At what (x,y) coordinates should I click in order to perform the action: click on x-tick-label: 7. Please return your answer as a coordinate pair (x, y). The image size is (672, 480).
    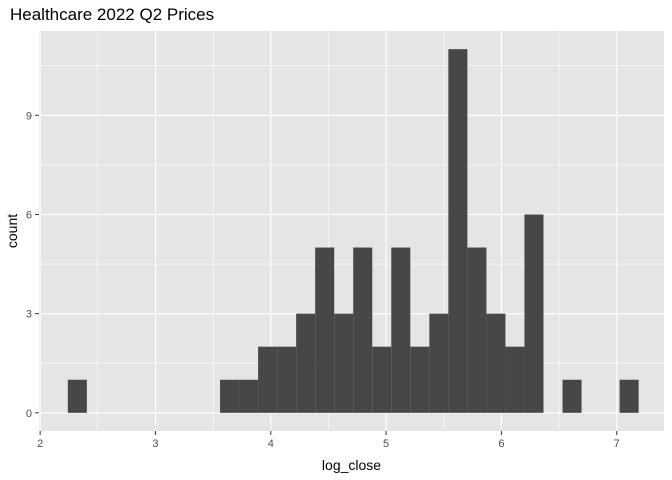
    Looking at the image, I should click on (617, 444).